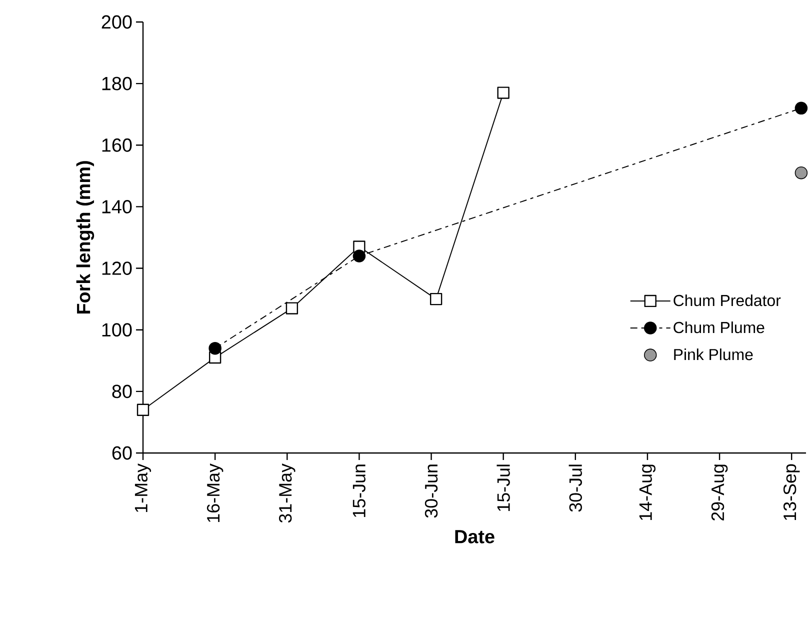 Image resolution: width=809 pixels, height=622 pixels. What do you see at coordinates (85, 237) in the screenshot?
I see `y-axis-title: Fork length (mm)` at bounding box center [85, 237].